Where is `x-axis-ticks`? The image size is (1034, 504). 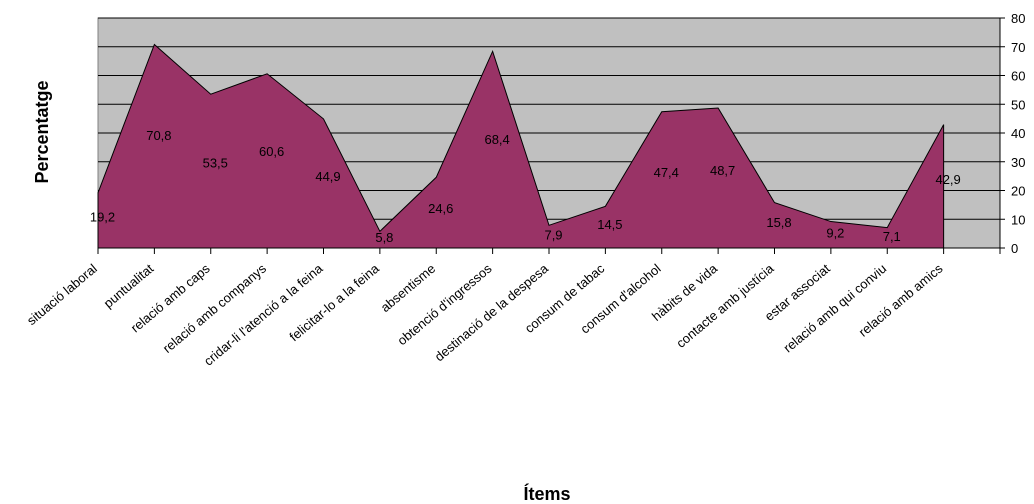 x-axis-ticks is located at coordinates (549, 251).